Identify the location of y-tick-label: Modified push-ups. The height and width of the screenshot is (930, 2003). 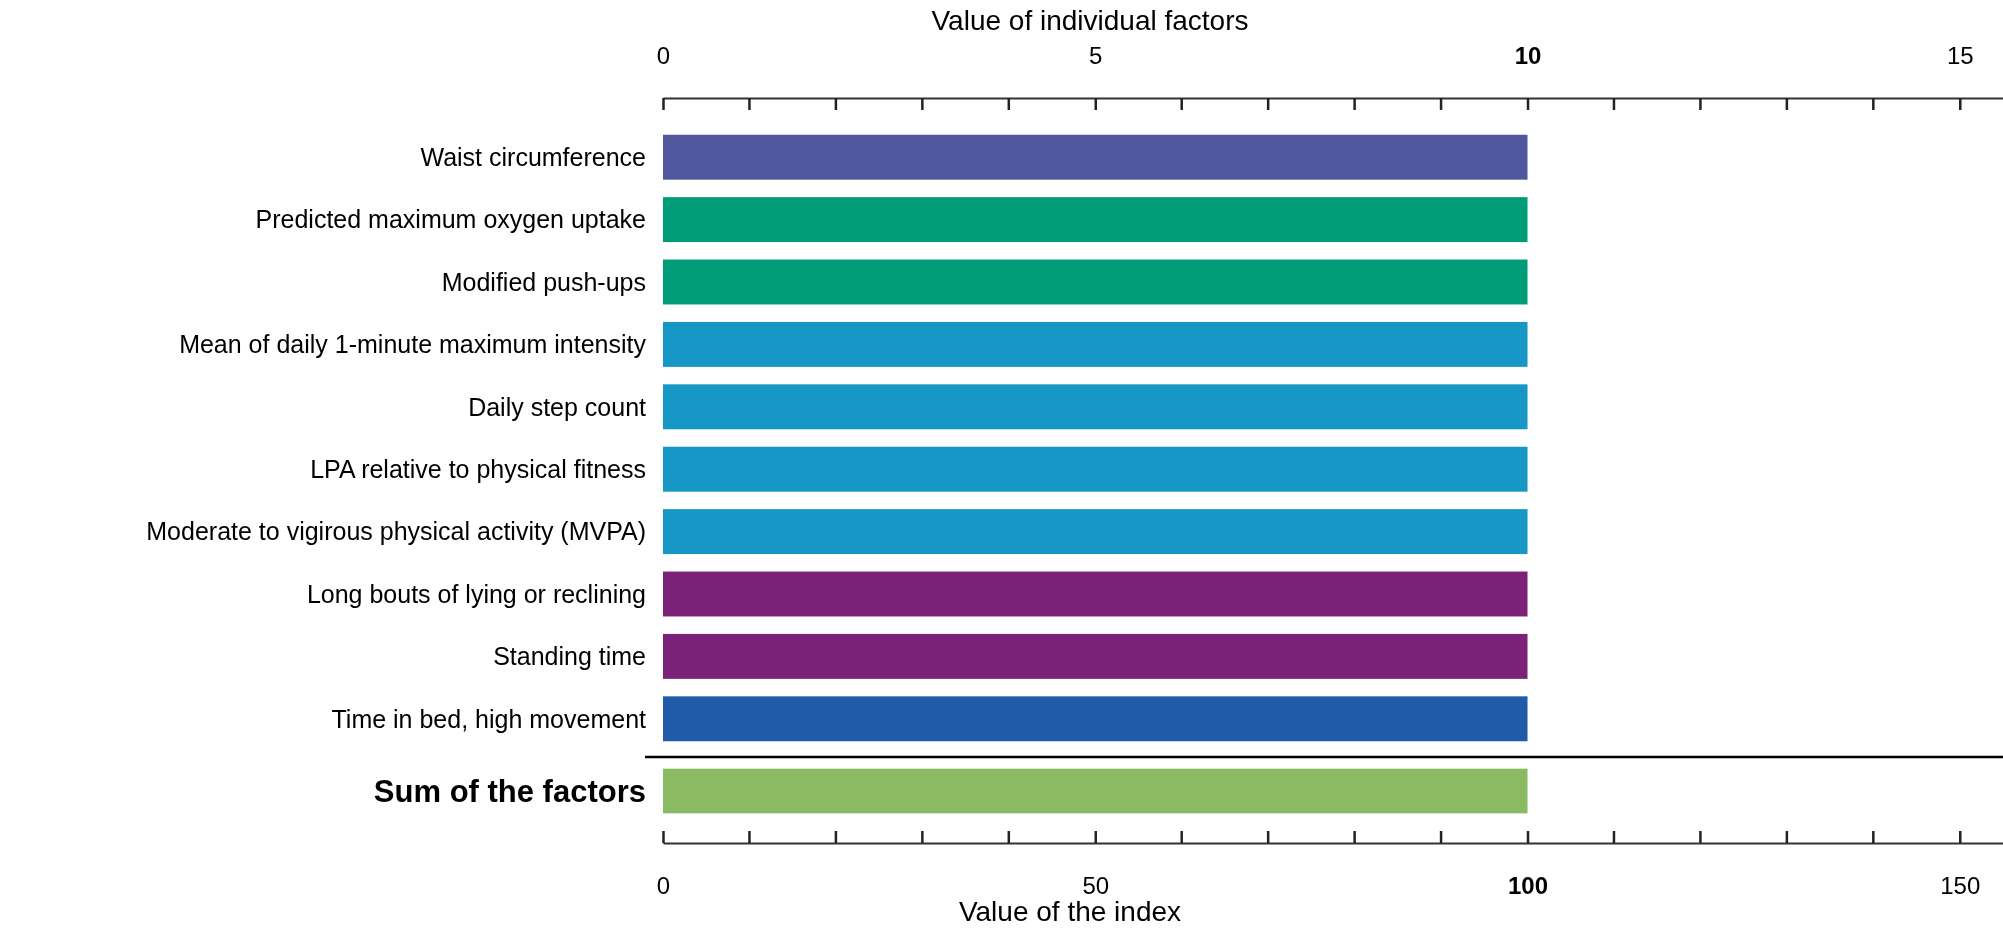
(543, 281).